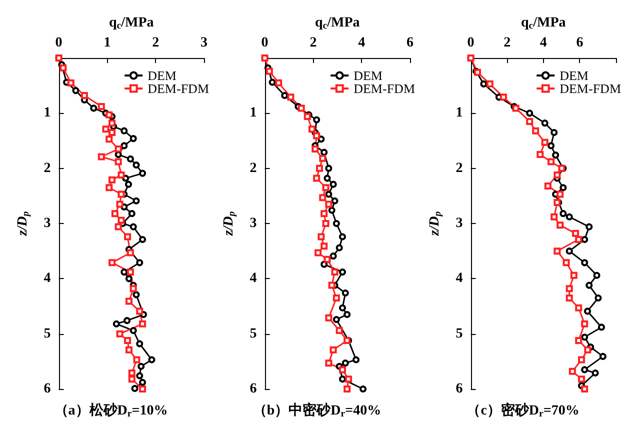 This screenshot has width=636, height=435. What do you see at coordinates (107, 43) in the screenshot?
I see `x-tick-label: 1` at bounding box center [107, 43].